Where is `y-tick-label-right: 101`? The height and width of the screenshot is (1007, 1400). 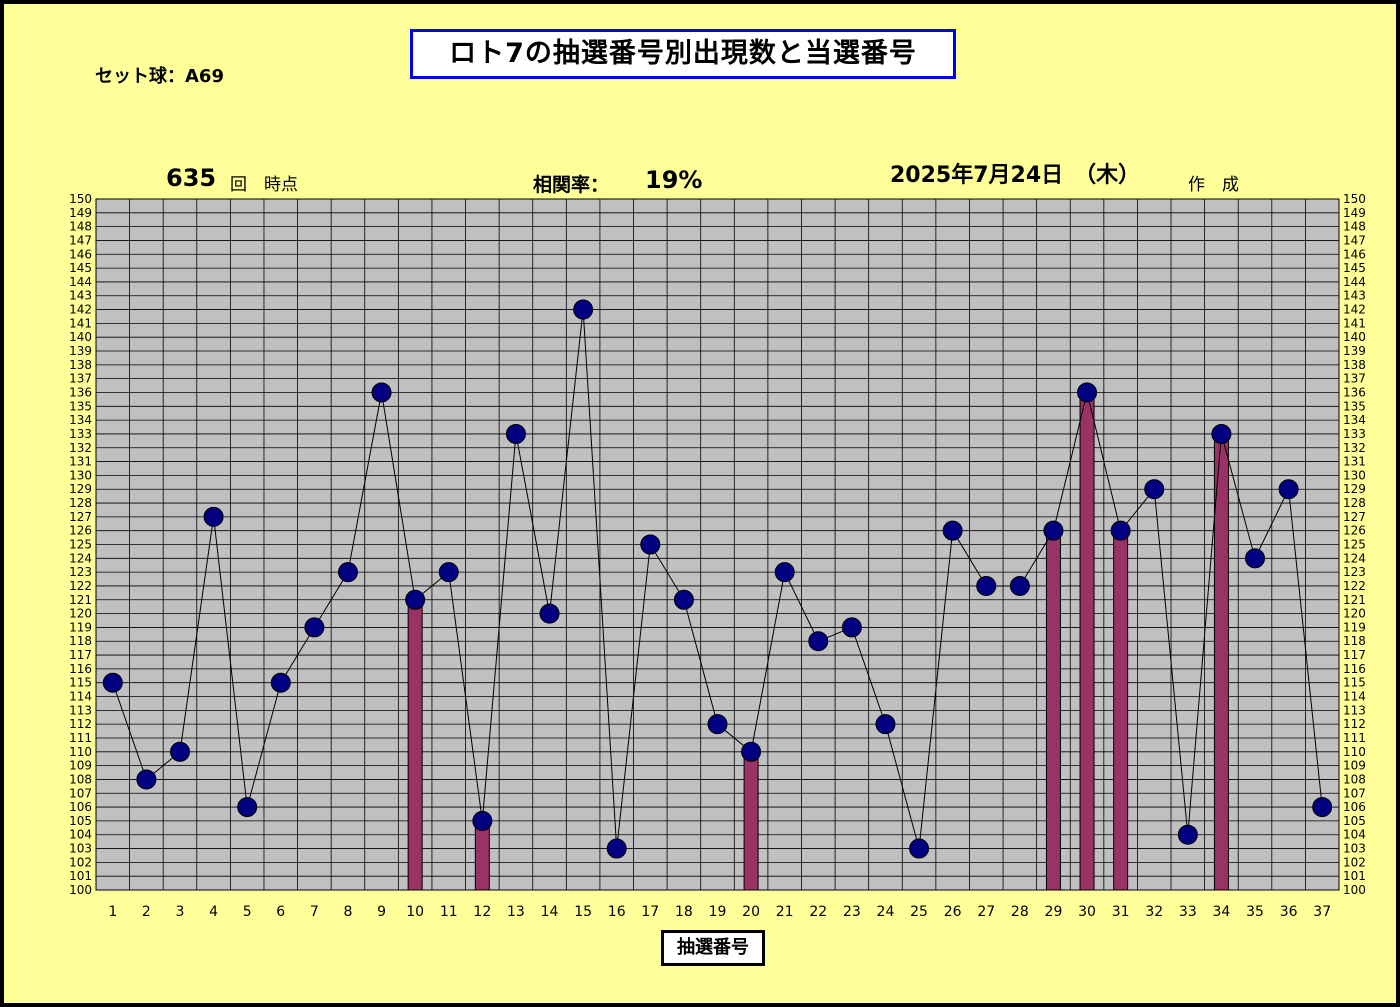 y-tick-label-right: 101 is located at coordinates (1354, 876).